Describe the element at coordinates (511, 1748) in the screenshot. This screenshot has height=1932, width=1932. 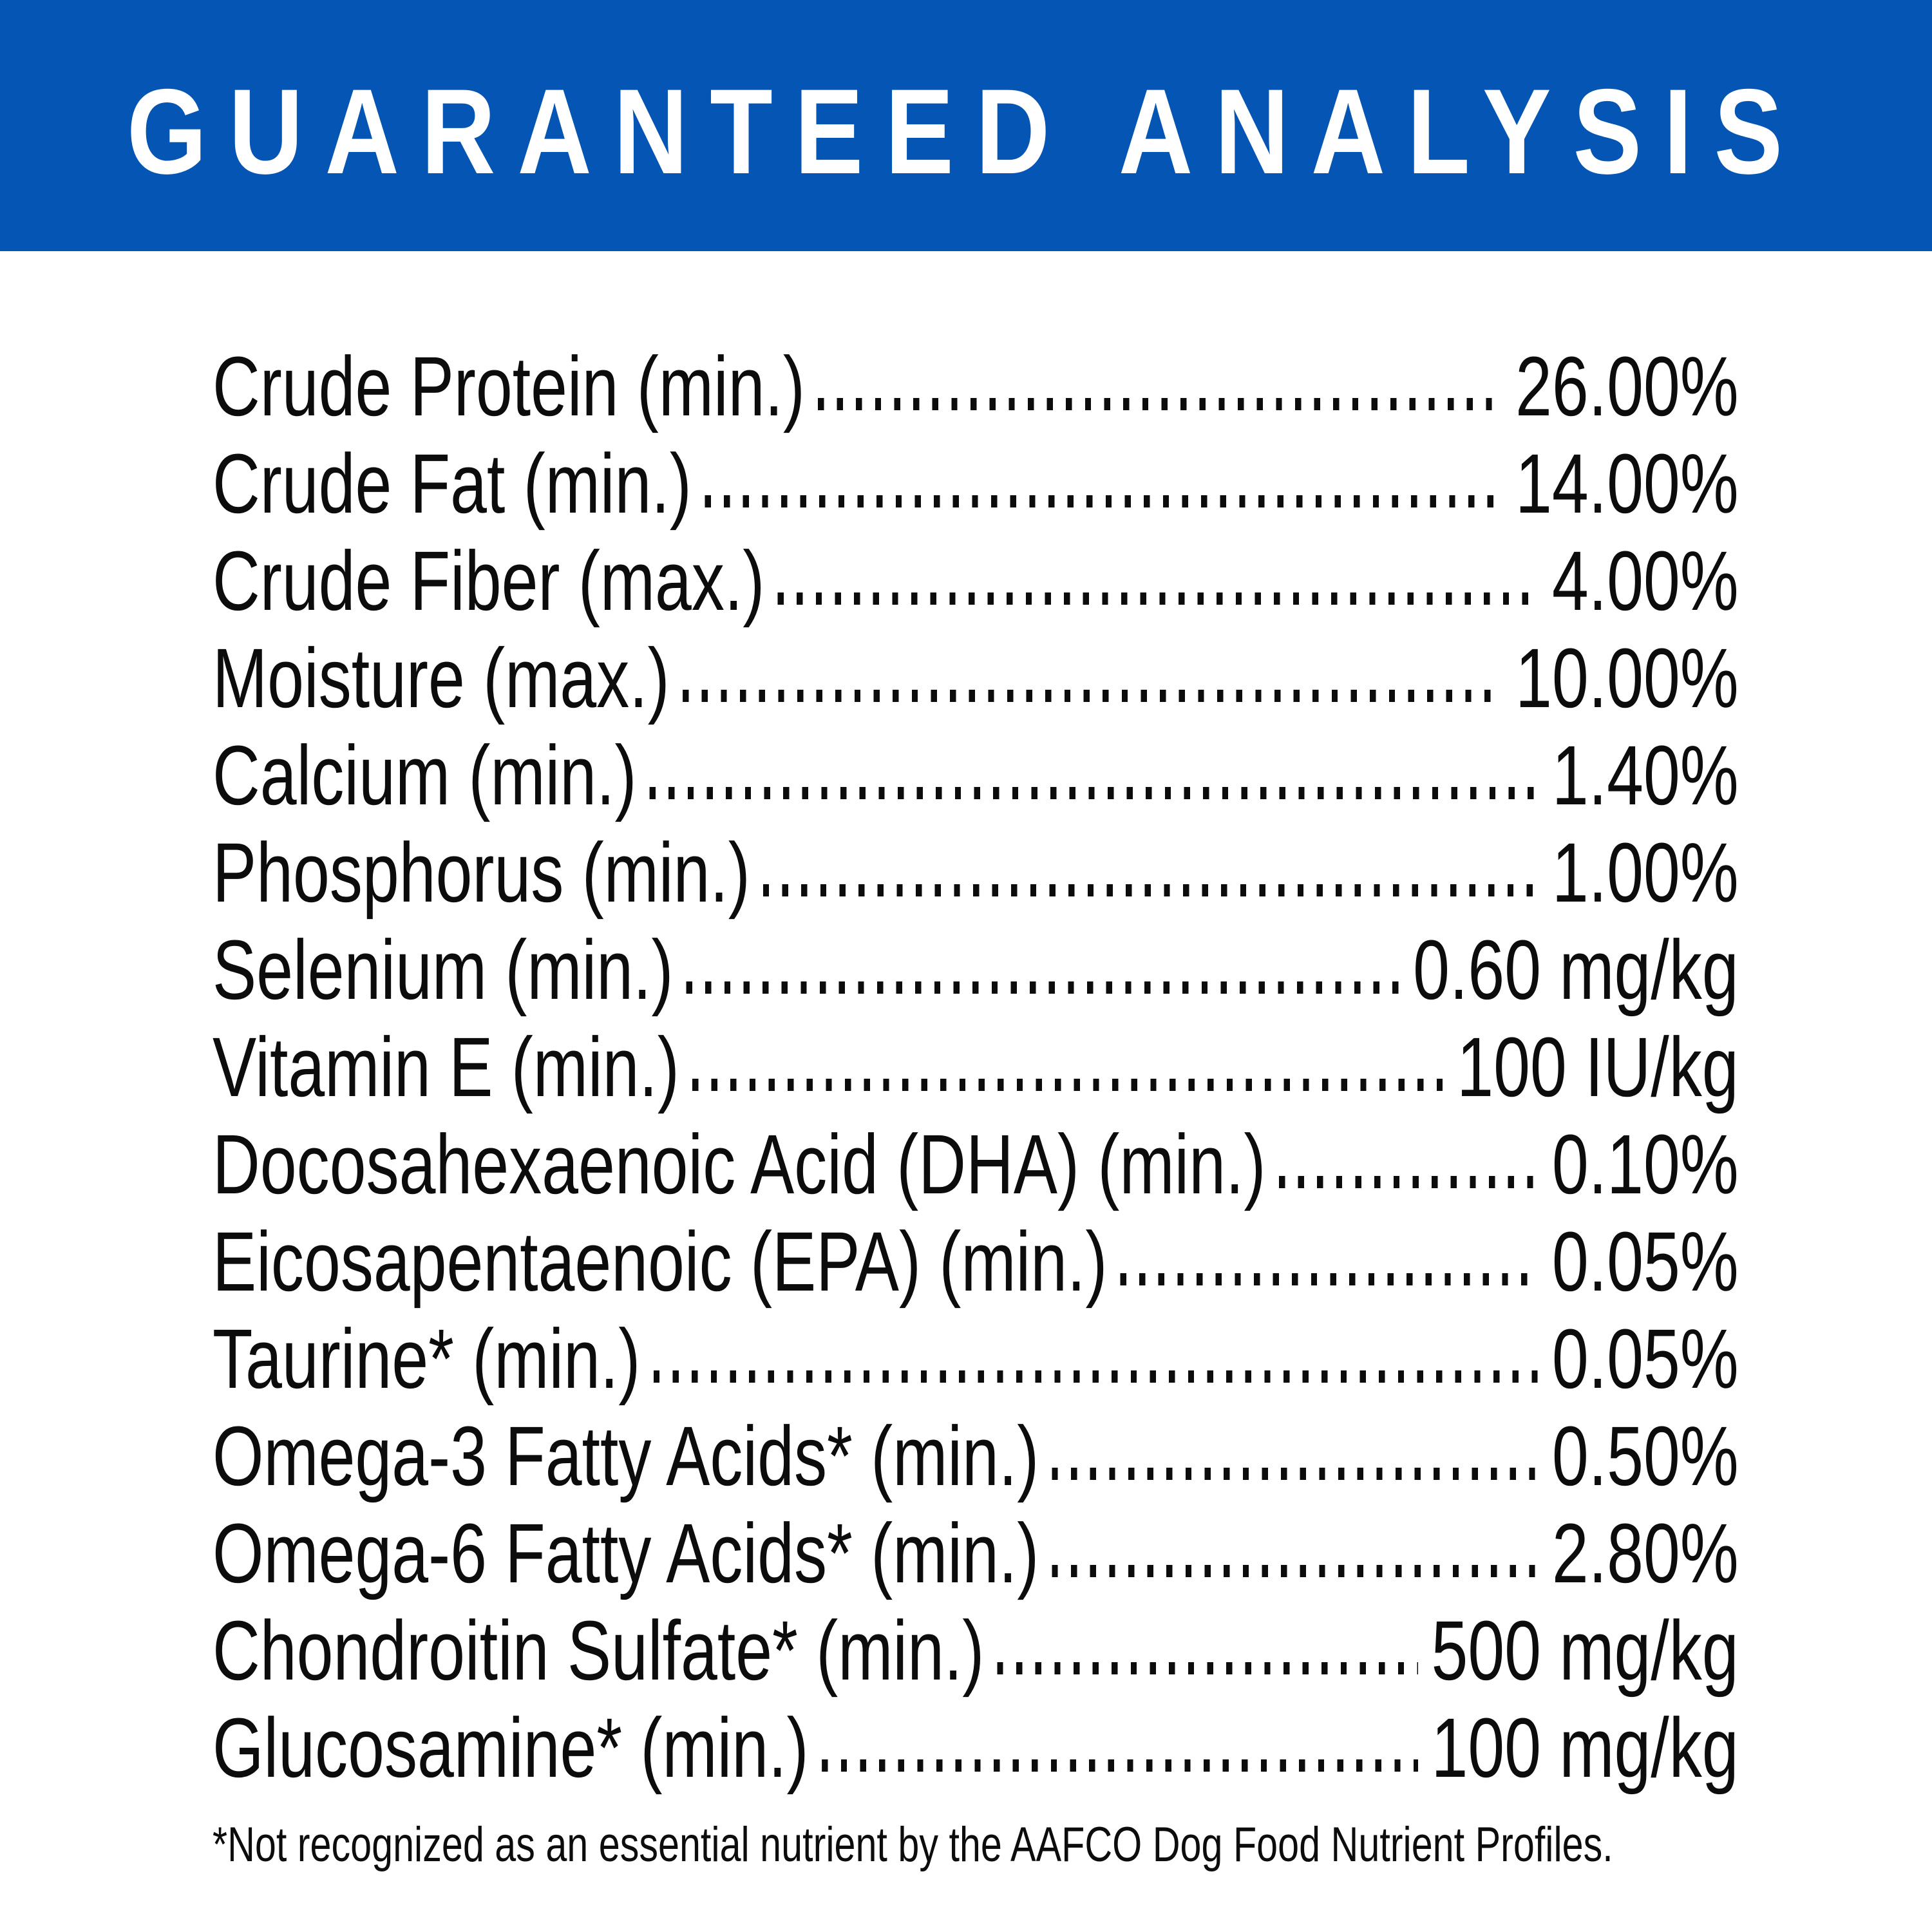
I see `nutrient-label: Glucosamine* (min.)` at that location.